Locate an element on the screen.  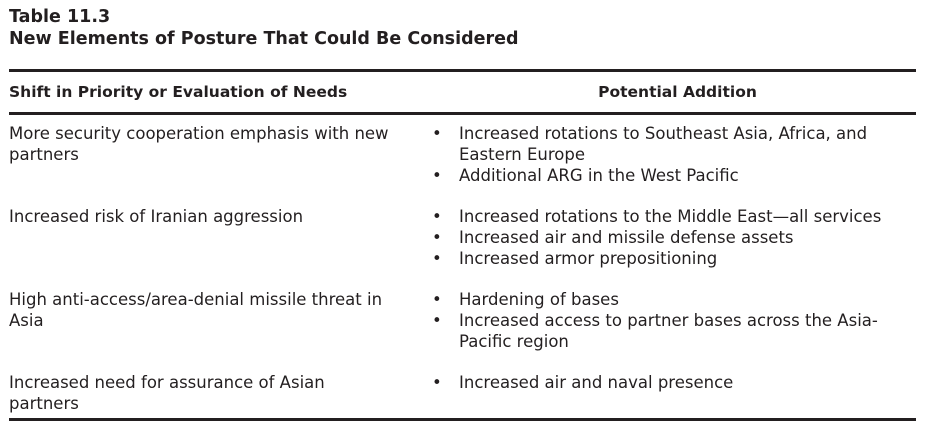
addition-item: Increased air and missile defense assets is located at coordinates (672, 237).